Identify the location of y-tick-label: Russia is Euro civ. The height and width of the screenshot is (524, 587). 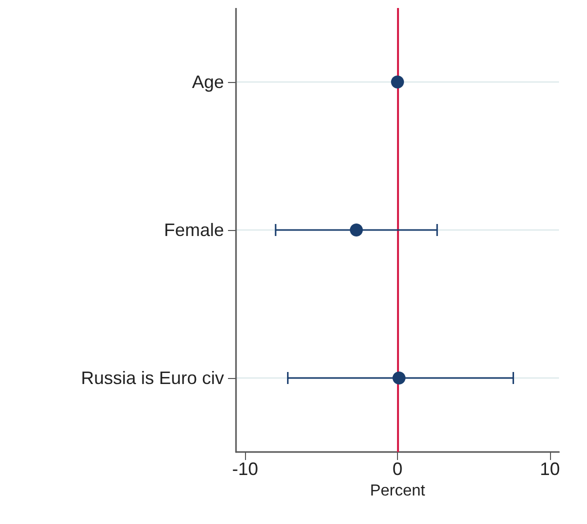
(152, 378).